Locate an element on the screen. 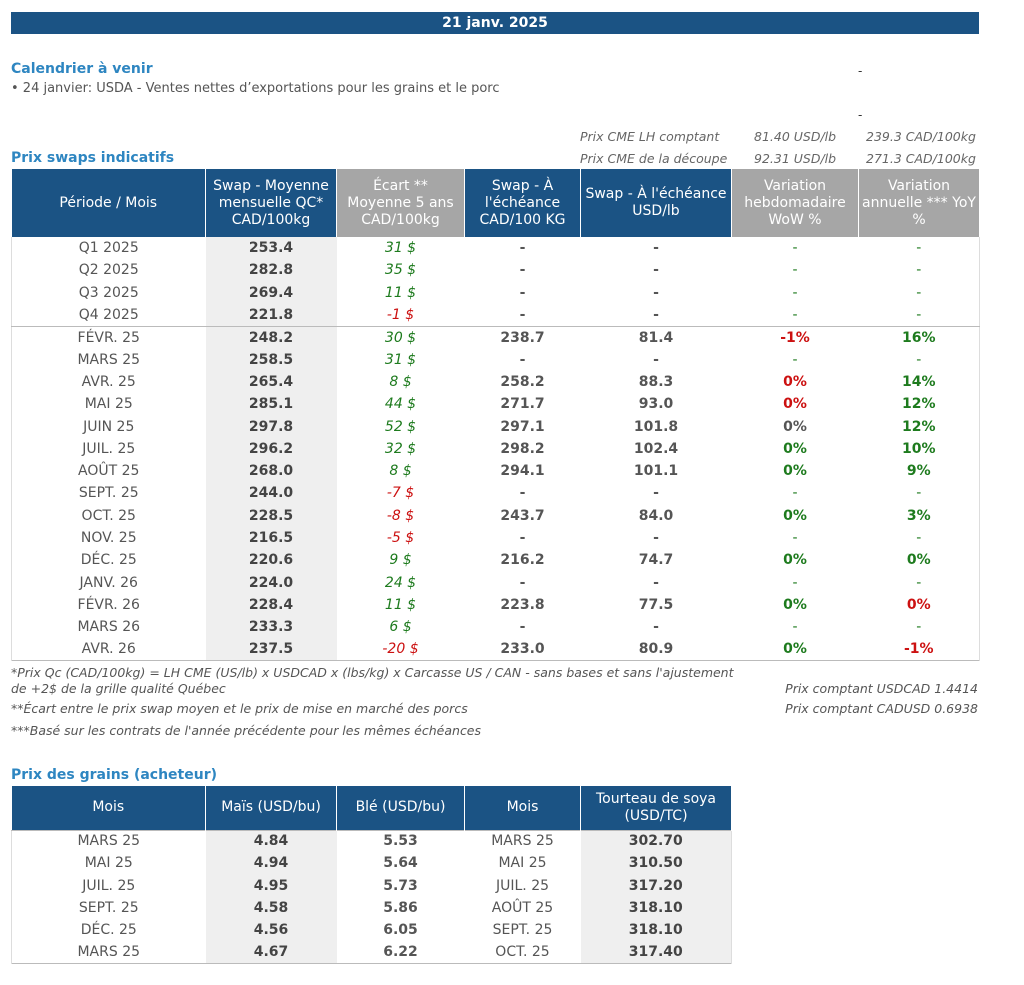 The width and height of the screenshot is (1024, 985). cme-lh-label: Prix CME LH comptant is located at coordinates (650, 136).